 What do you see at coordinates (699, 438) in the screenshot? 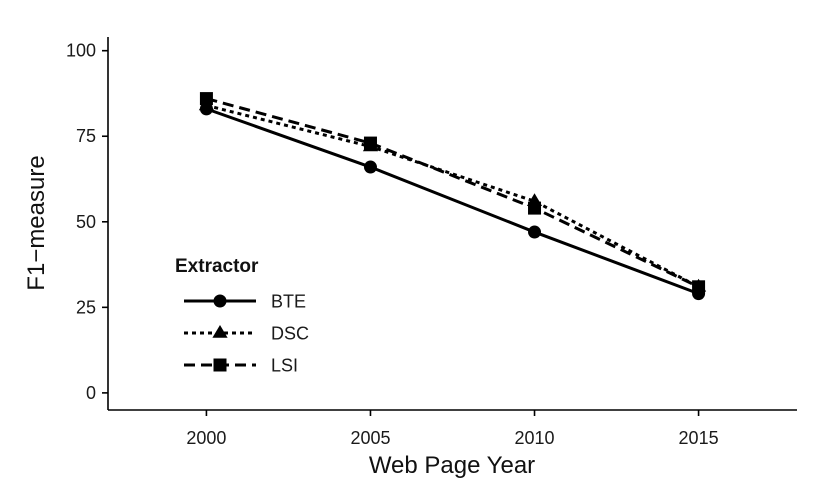
I see `x-tick-label: 2015` at bounding box center [699, 438].